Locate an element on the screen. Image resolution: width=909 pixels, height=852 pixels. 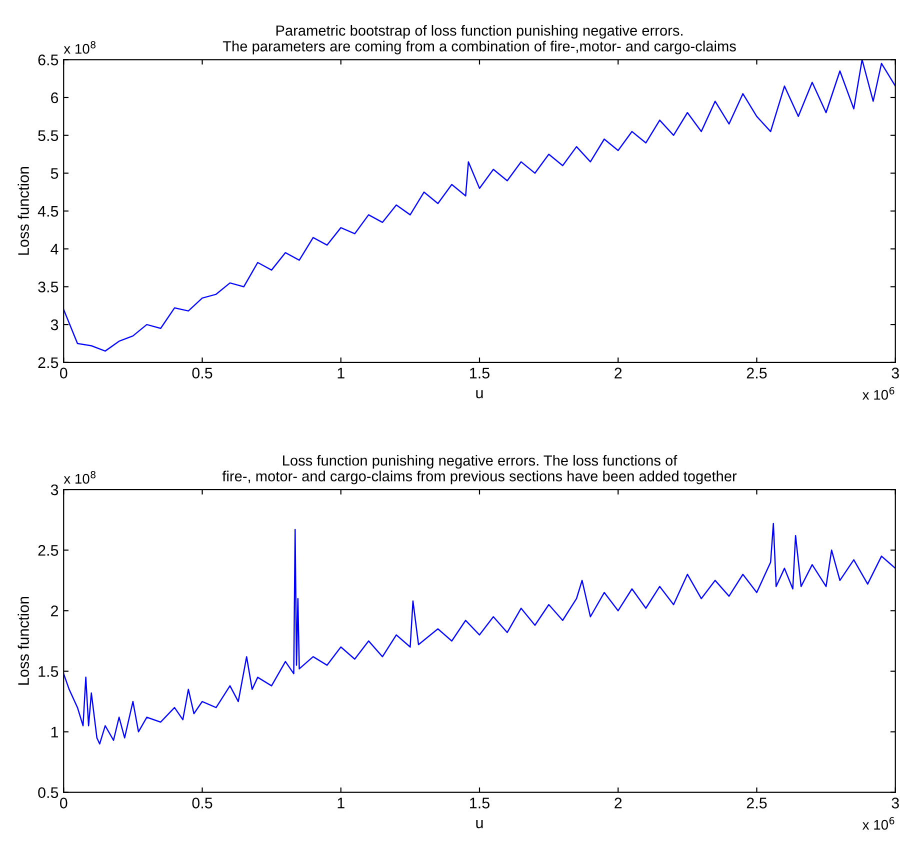
y-tick-label: 4.5 is located at coordinates (48, 211).